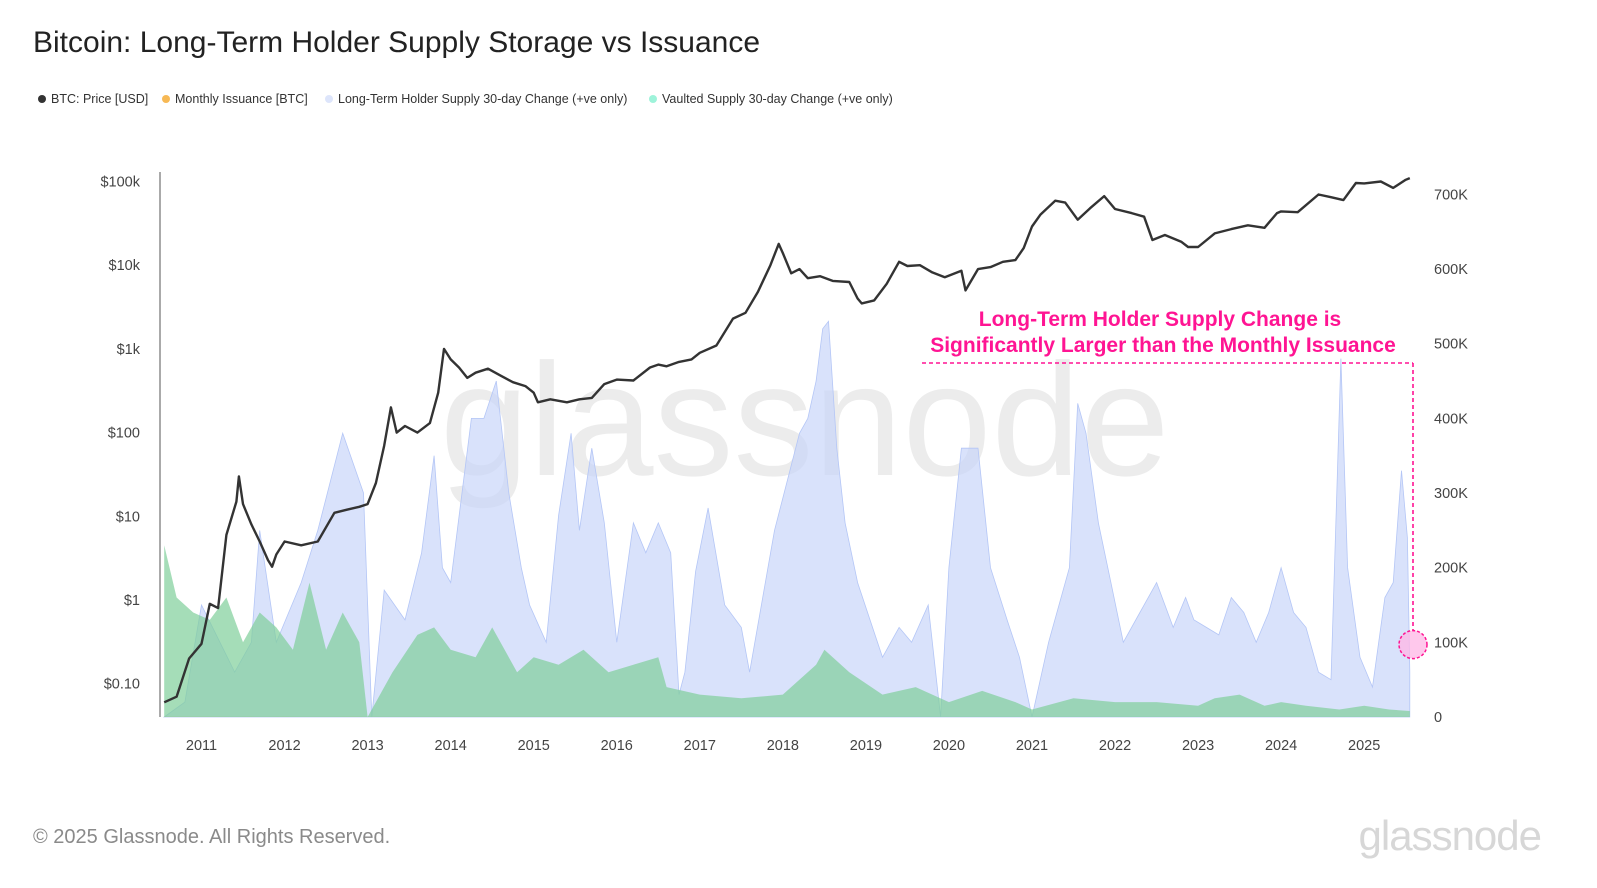  Describe the element at coordinates (1364, 746) in the screenshot. I see `x-tick-label: 2025` at that location.